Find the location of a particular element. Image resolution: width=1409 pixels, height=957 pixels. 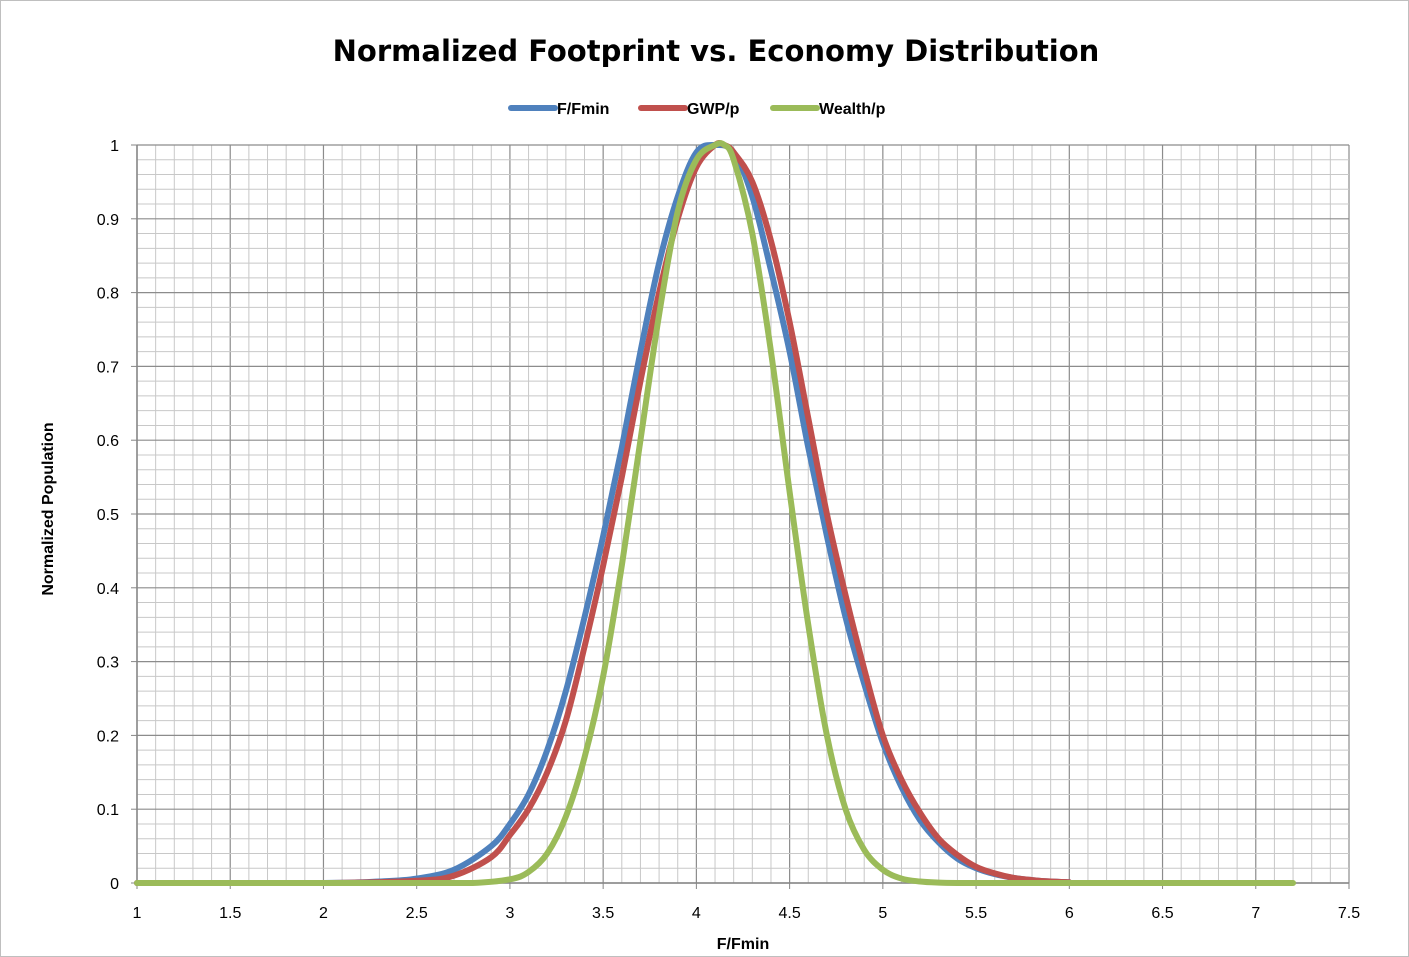

x-tick-label: 6.5 is located at coordinates (1162, 913).